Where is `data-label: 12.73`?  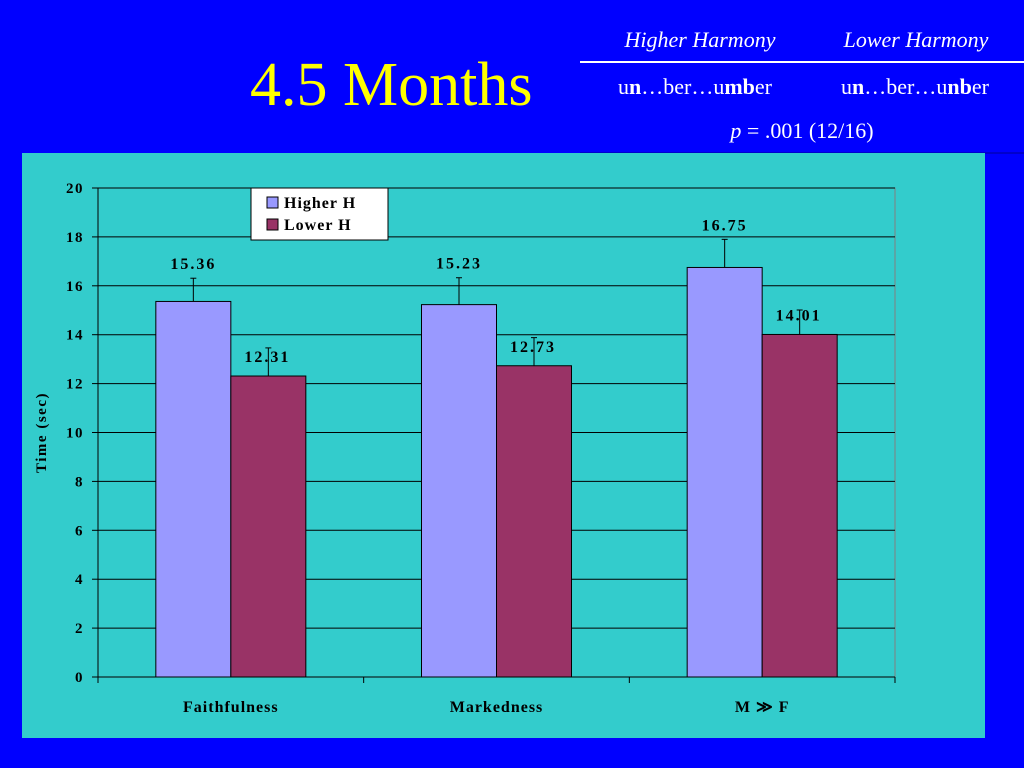 data-label: 12.73 is located at coordinates (533, 347).